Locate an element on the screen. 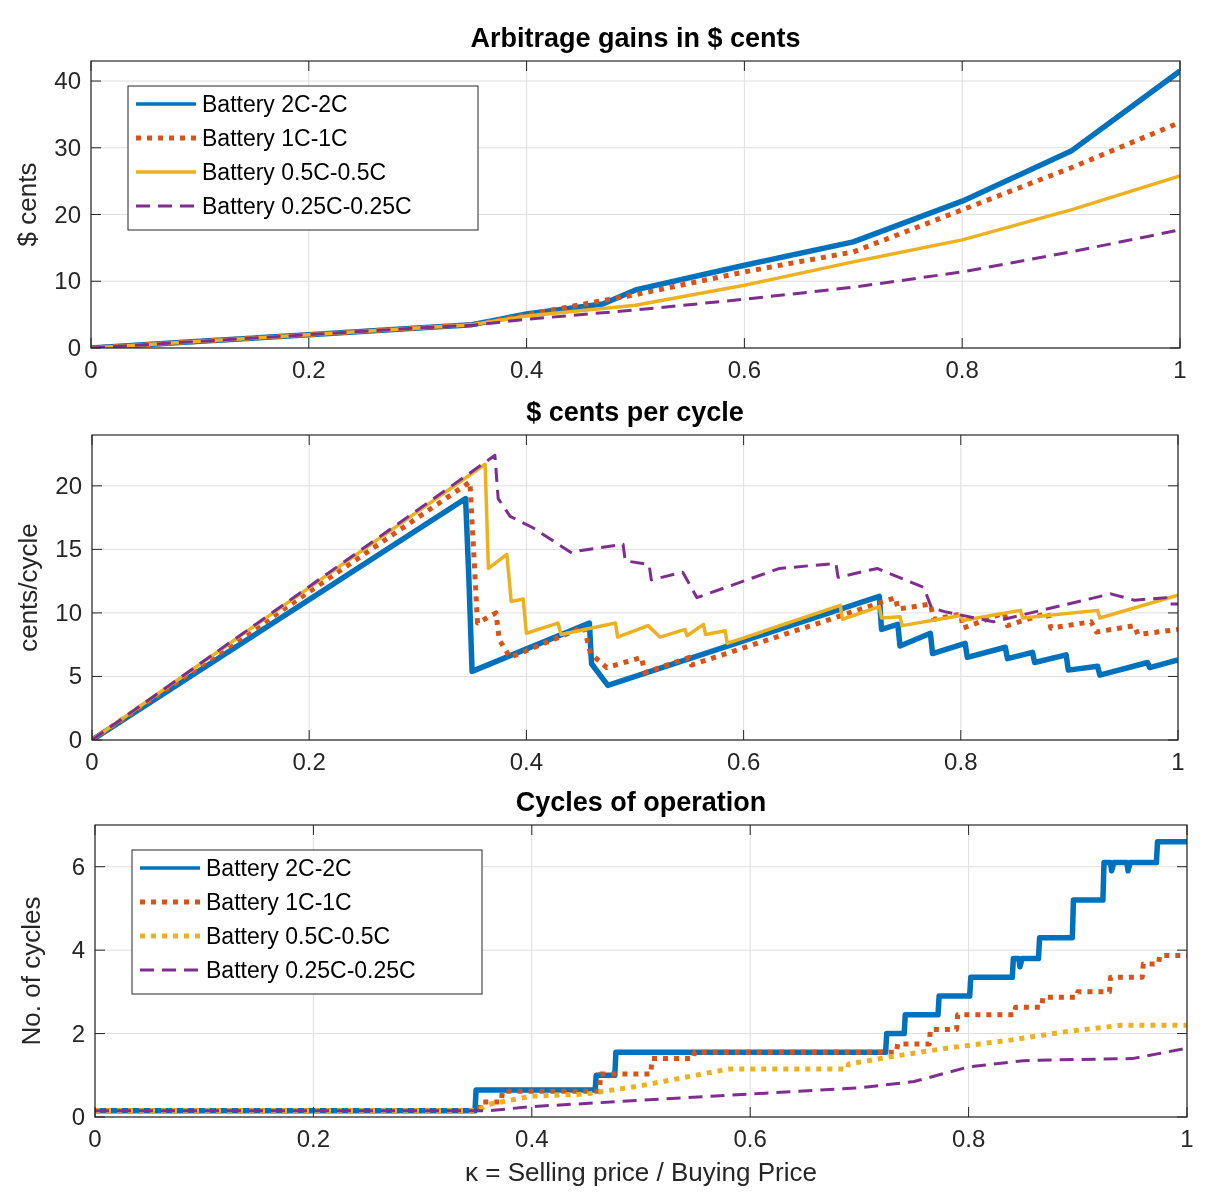 The width and height of the screenshot is (1211, 1198). y-tick-label: 6 is located at coordinates (78, 866).